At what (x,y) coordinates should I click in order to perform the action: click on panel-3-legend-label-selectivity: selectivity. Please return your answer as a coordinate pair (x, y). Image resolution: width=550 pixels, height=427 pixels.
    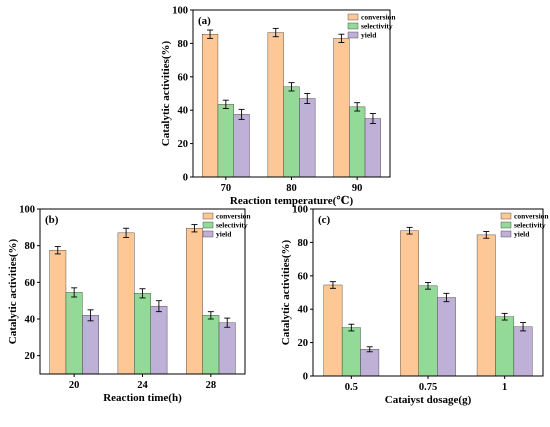
    Looking at the image, I should click on (530, 225).